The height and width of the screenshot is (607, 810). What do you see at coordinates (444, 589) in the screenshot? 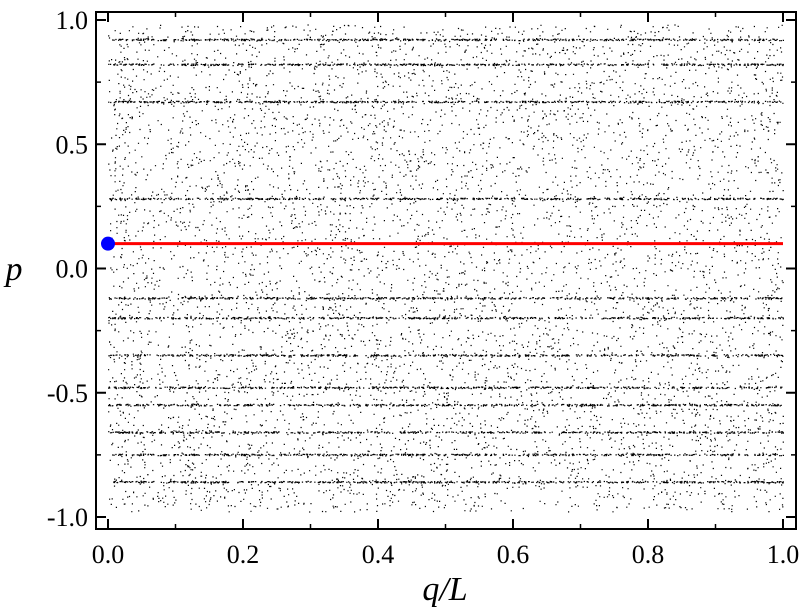
I see `x-axis-label: q/L` at bounding box center [444, 589].